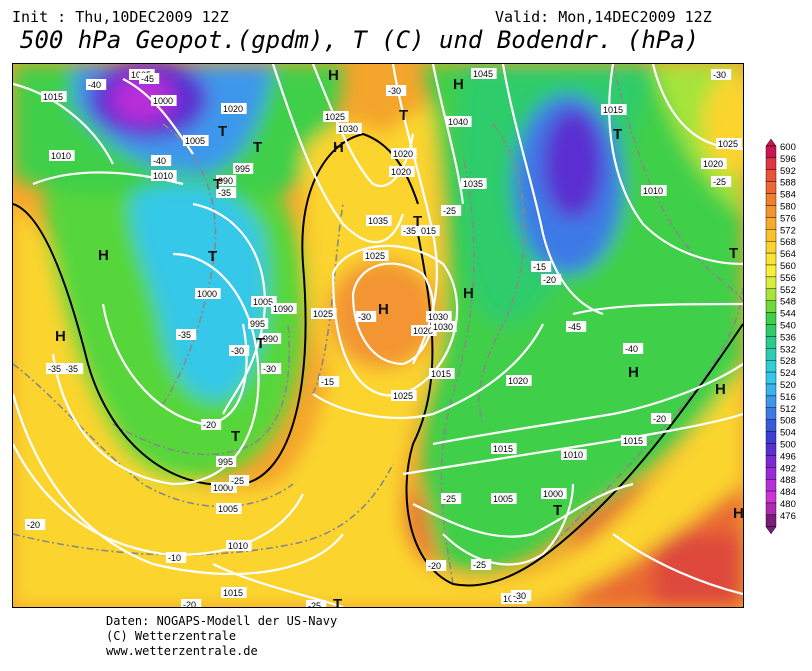 The width and height of the screenshot is (812, 671). I want to click on legend-value: 564, so click(788, 254).